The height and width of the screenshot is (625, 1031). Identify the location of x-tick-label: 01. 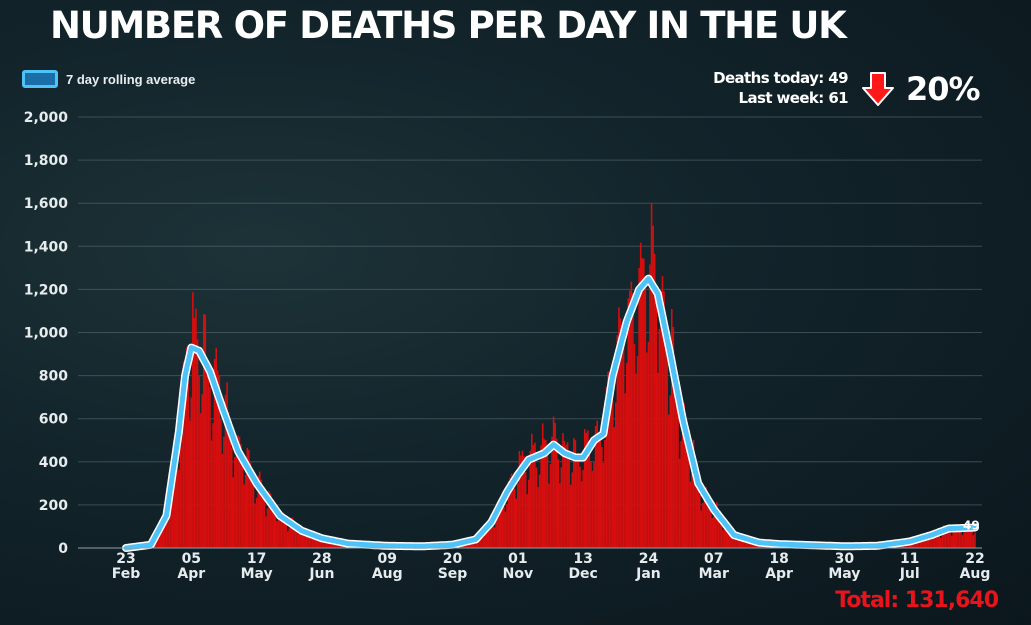
(517, 559).